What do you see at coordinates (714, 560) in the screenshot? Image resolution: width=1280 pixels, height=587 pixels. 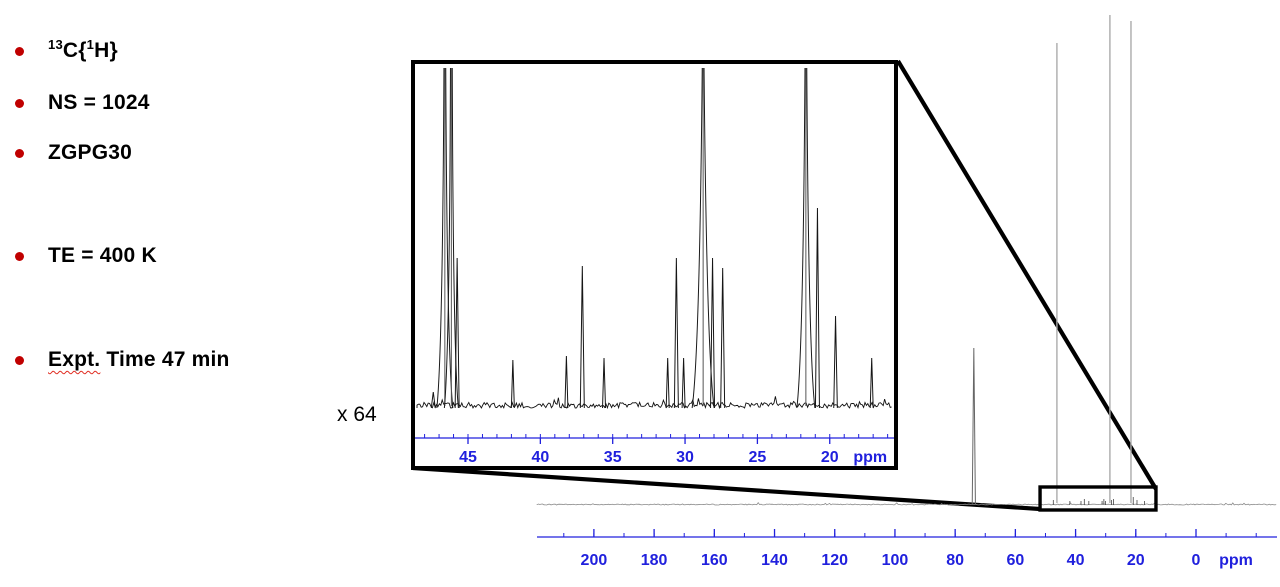 I see `svg-text: 160` at bounding box center [714, 560].